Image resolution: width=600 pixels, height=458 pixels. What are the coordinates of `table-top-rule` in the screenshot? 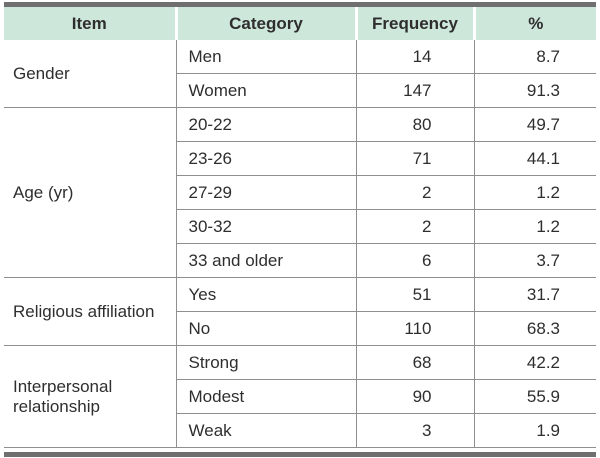 It's located at (300, 4).